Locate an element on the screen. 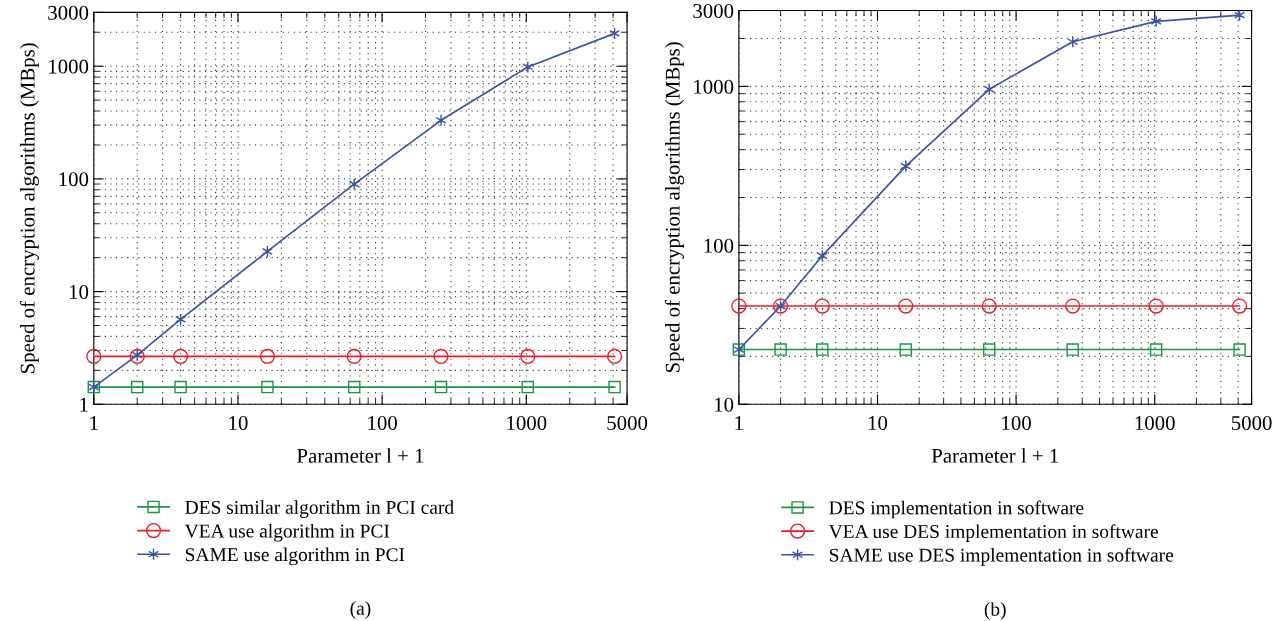 The image size is (1285, 621). text: (a) is located at coordinates (360, 610).